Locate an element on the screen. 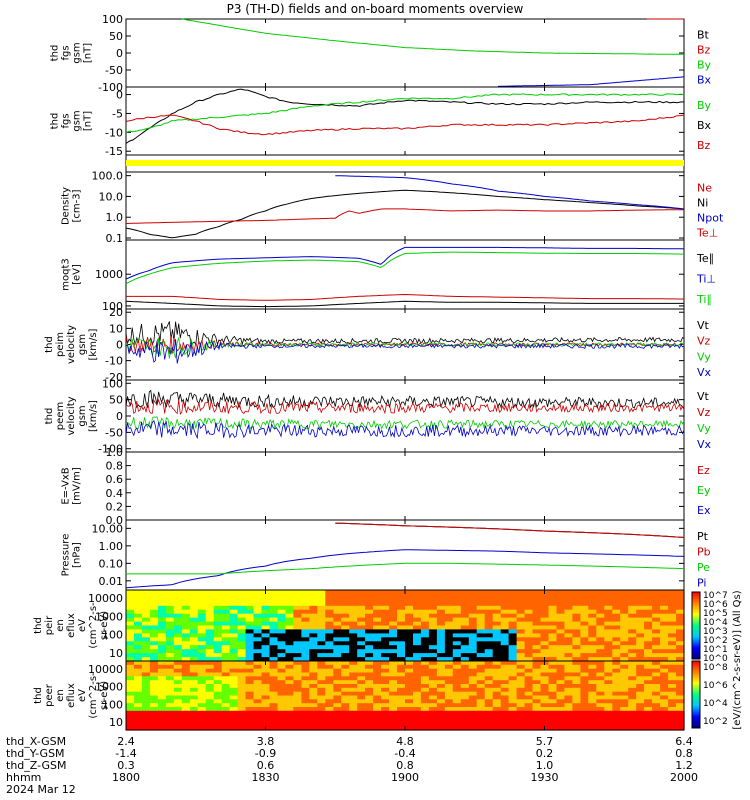 The width and height of the screenshot is (750, 800). legend-entry: Vx is located at coordinates (704, 372).